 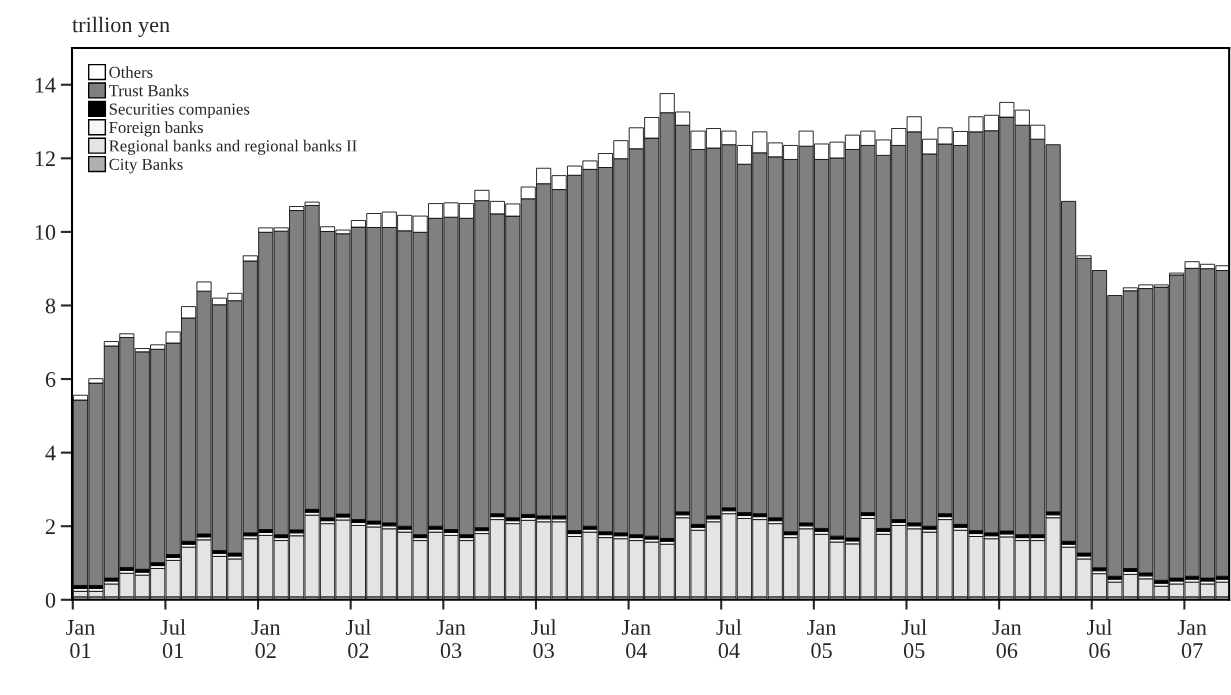 I want to click on x-tick-label: Jul 01, so click(x=173, y=639).